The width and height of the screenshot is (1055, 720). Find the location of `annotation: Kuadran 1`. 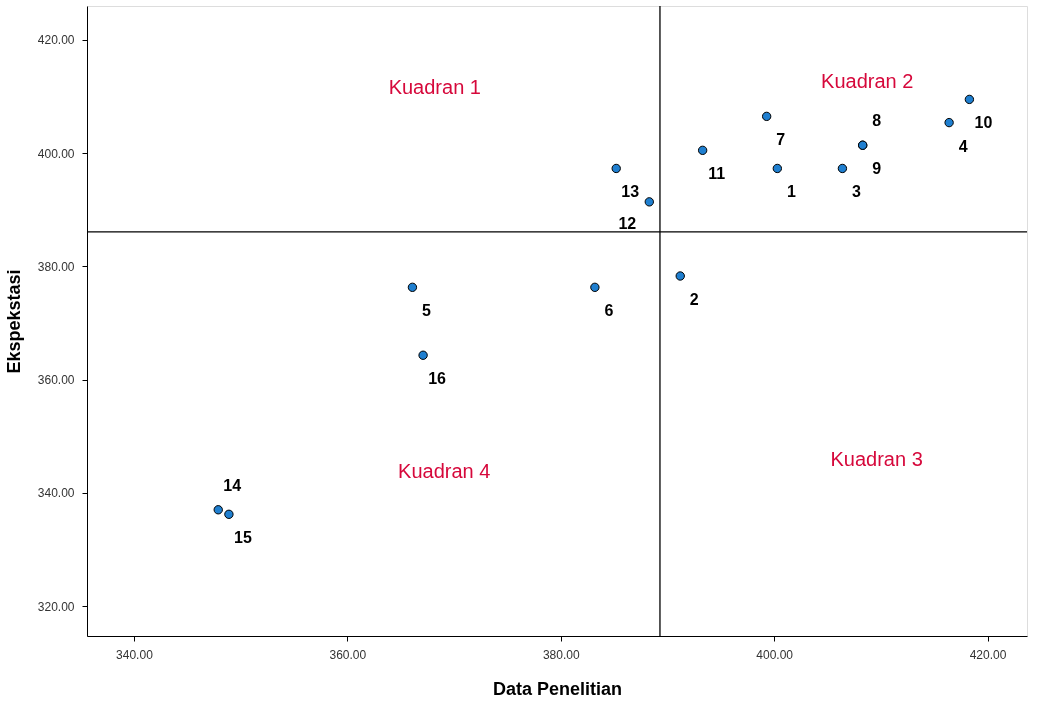

annotation: Kuadran 1 is located at coordinates (434, 86).